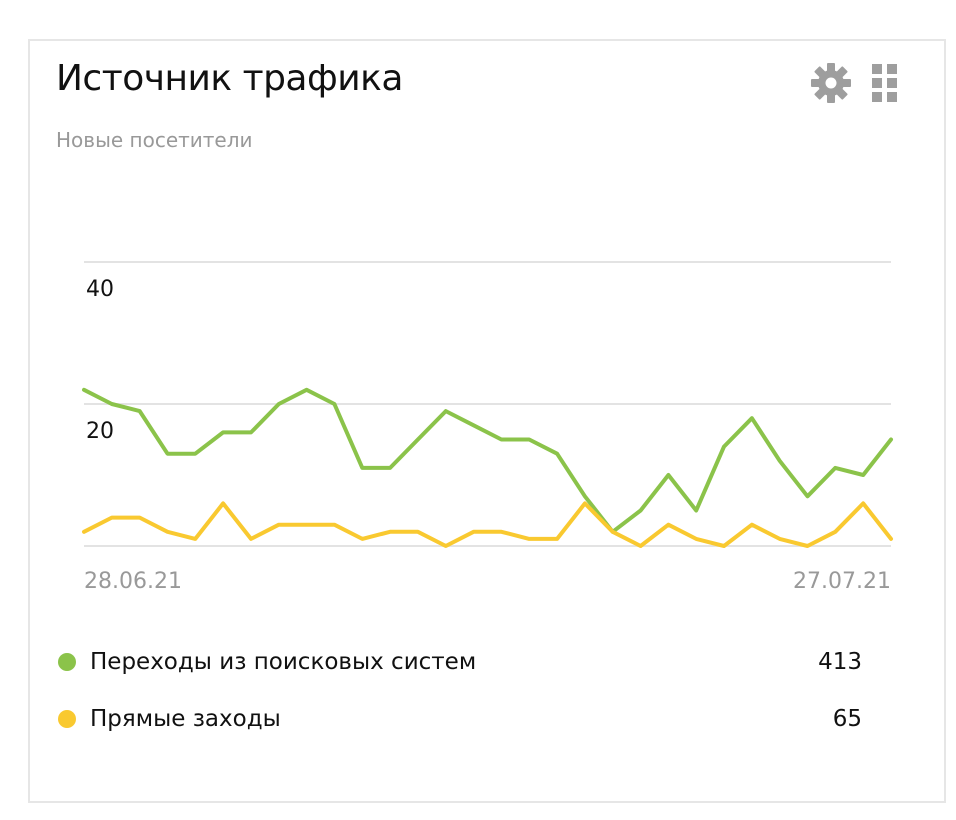 This screenshot has height=820, width=956. I want to click on y-tick-label-40: 40, so click(100, 289).